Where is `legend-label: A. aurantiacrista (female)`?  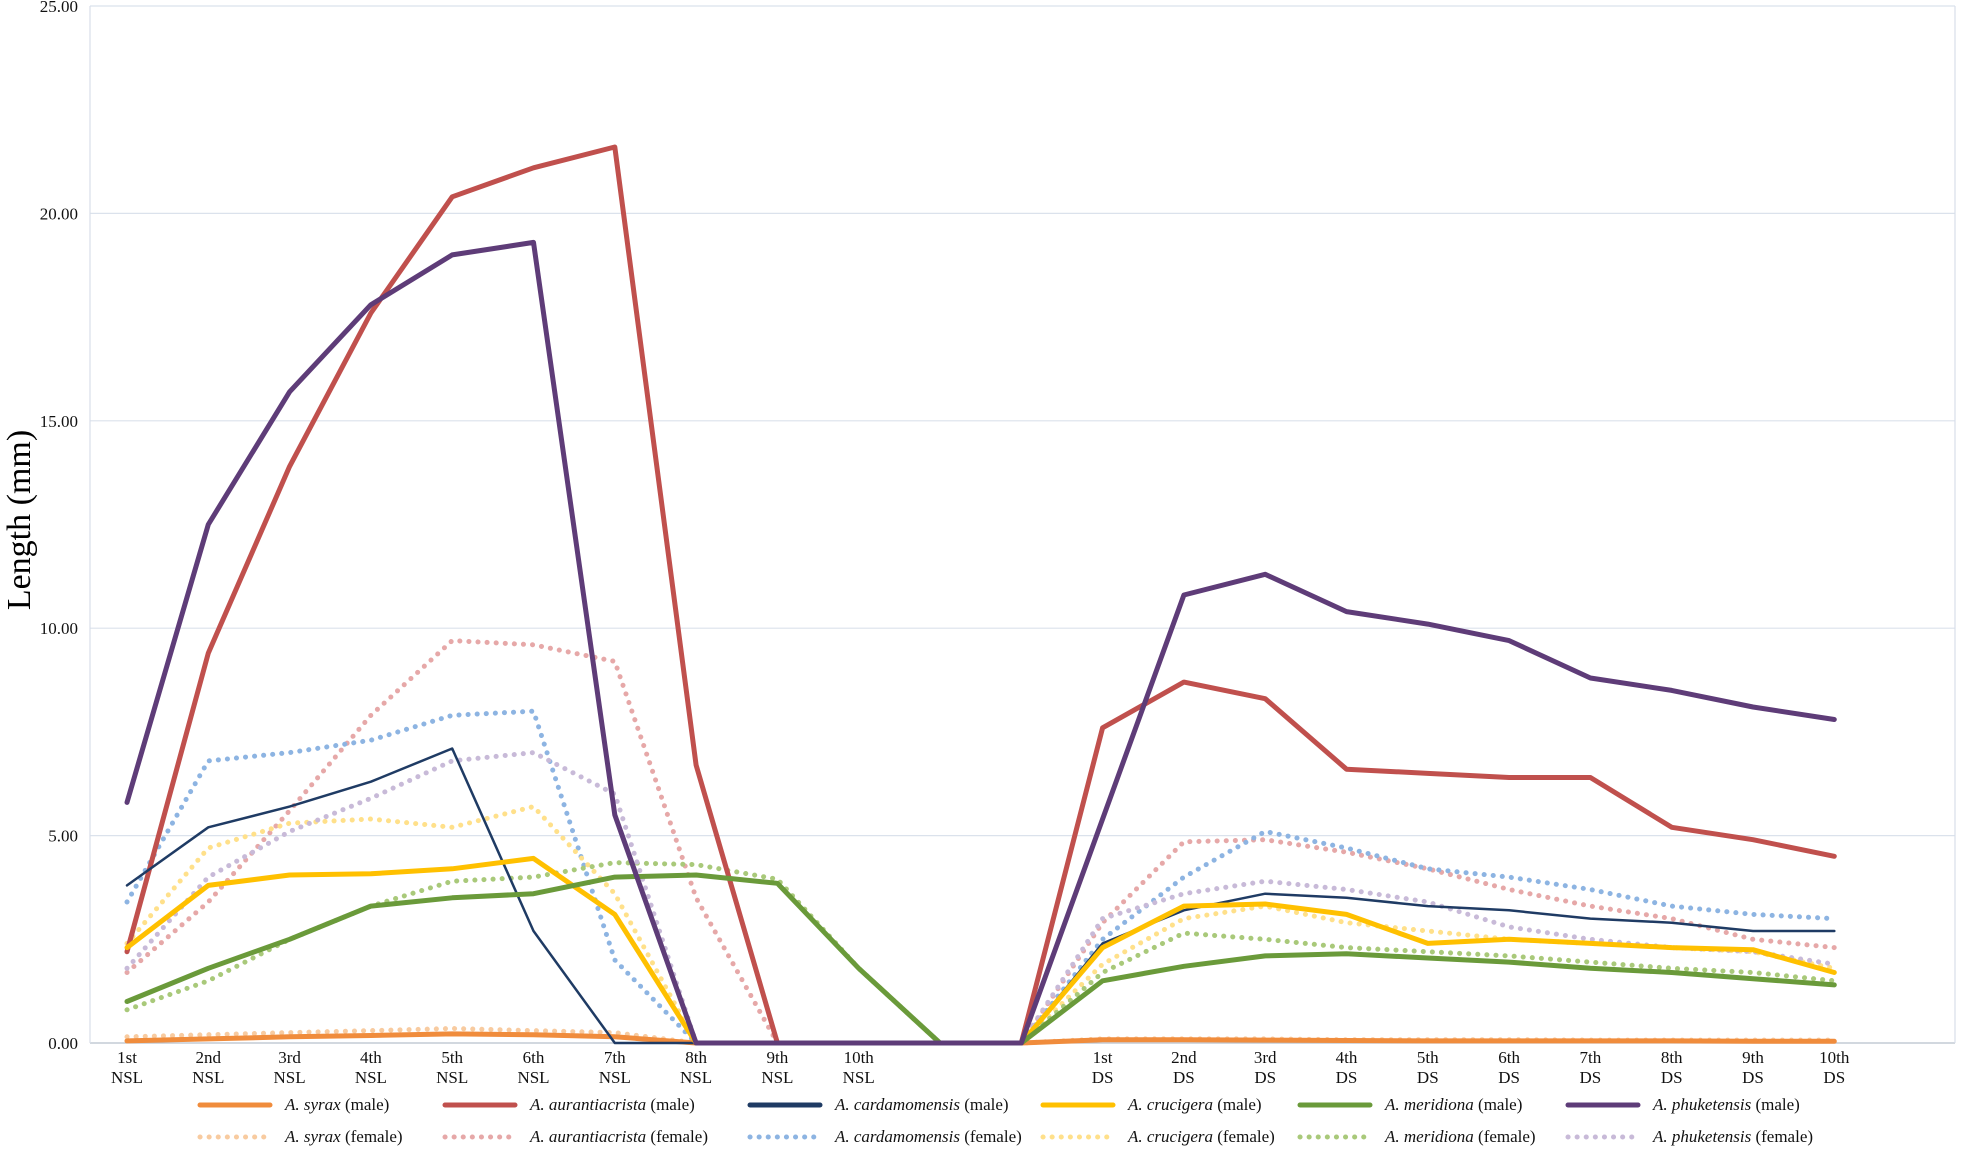 legend-label: A. aurantiacrista (female) is located at coordinates (618, 1136).